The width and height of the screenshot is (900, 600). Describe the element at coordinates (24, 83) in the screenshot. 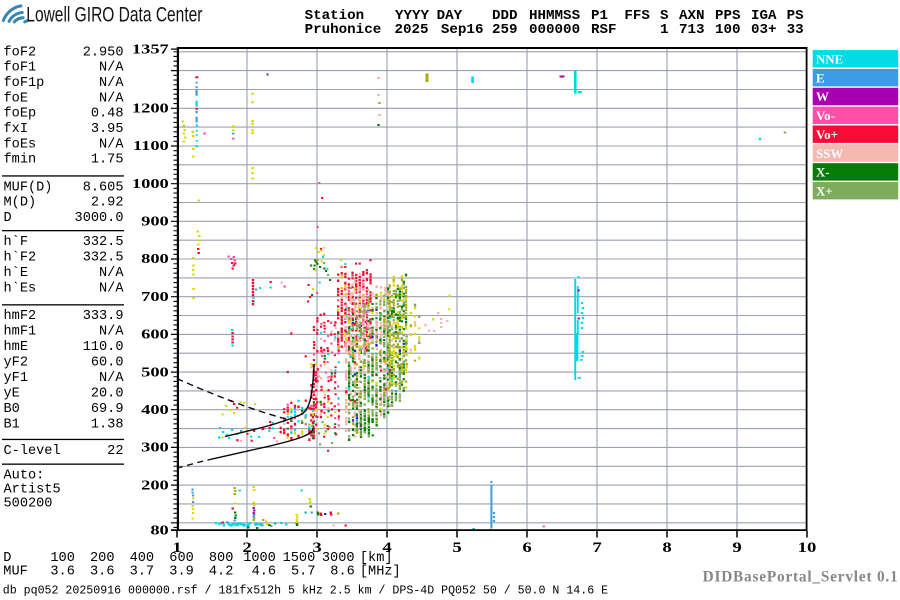

I see `svg-text: foF1p` at that location.